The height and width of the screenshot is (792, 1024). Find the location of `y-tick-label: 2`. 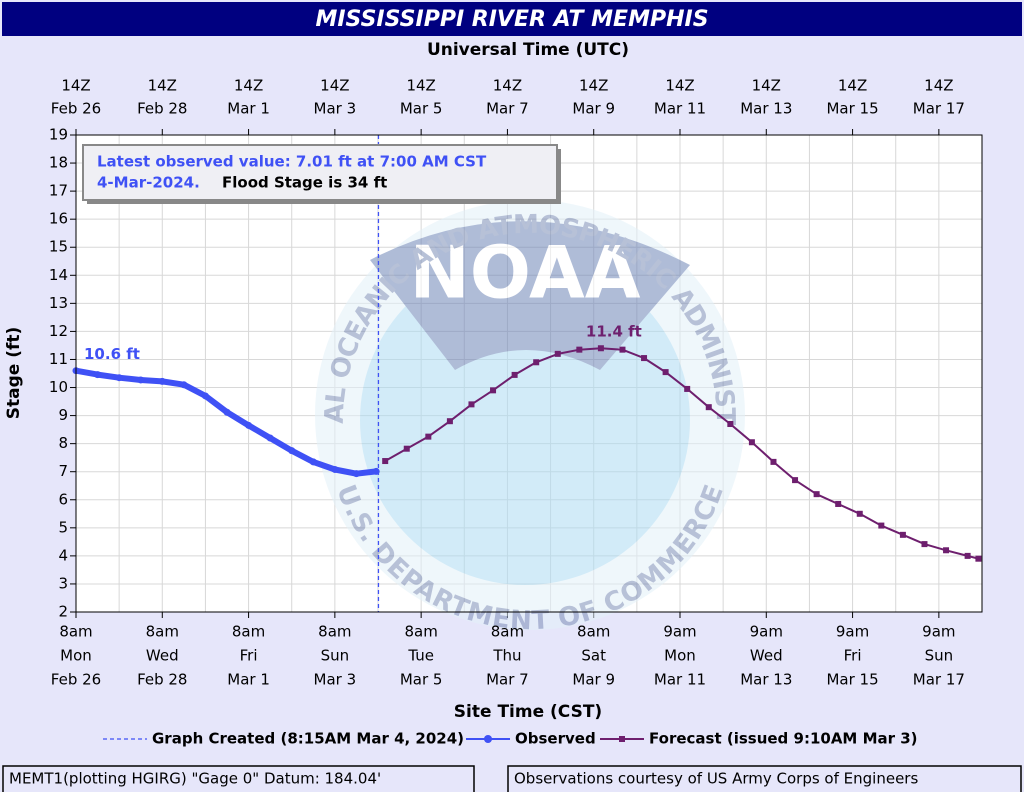

y-tick-label: 2 is located at coordinates (63, 612).